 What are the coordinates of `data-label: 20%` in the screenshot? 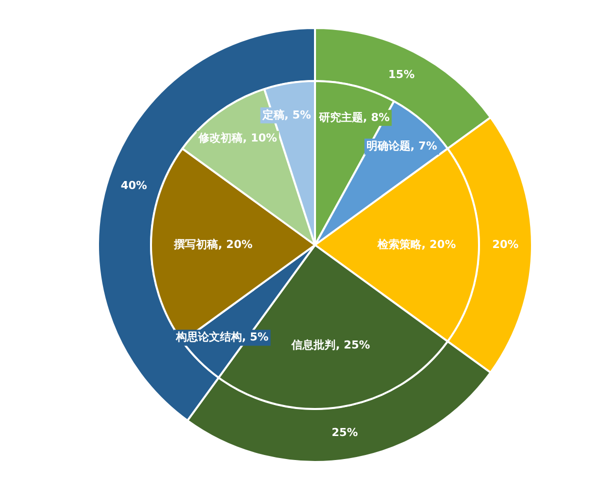 It's located at (505, 244).